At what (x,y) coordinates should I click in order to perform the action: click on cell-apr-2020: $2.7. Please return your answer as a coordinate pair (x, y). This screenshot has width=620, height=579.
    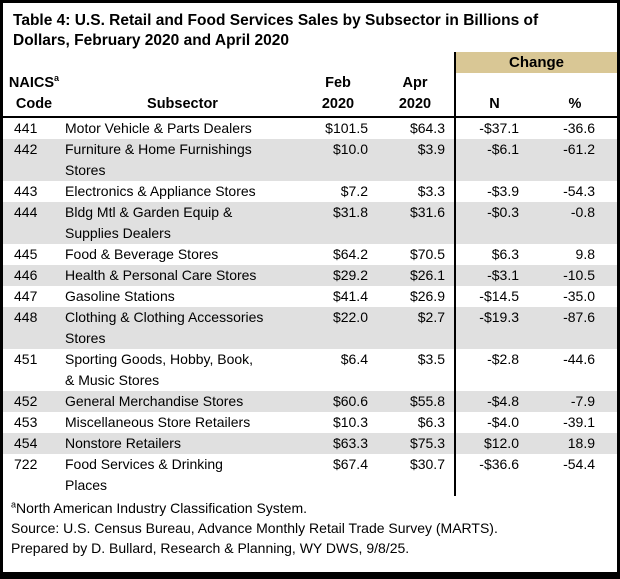
    Looking at the image, I should click on (431, 317).